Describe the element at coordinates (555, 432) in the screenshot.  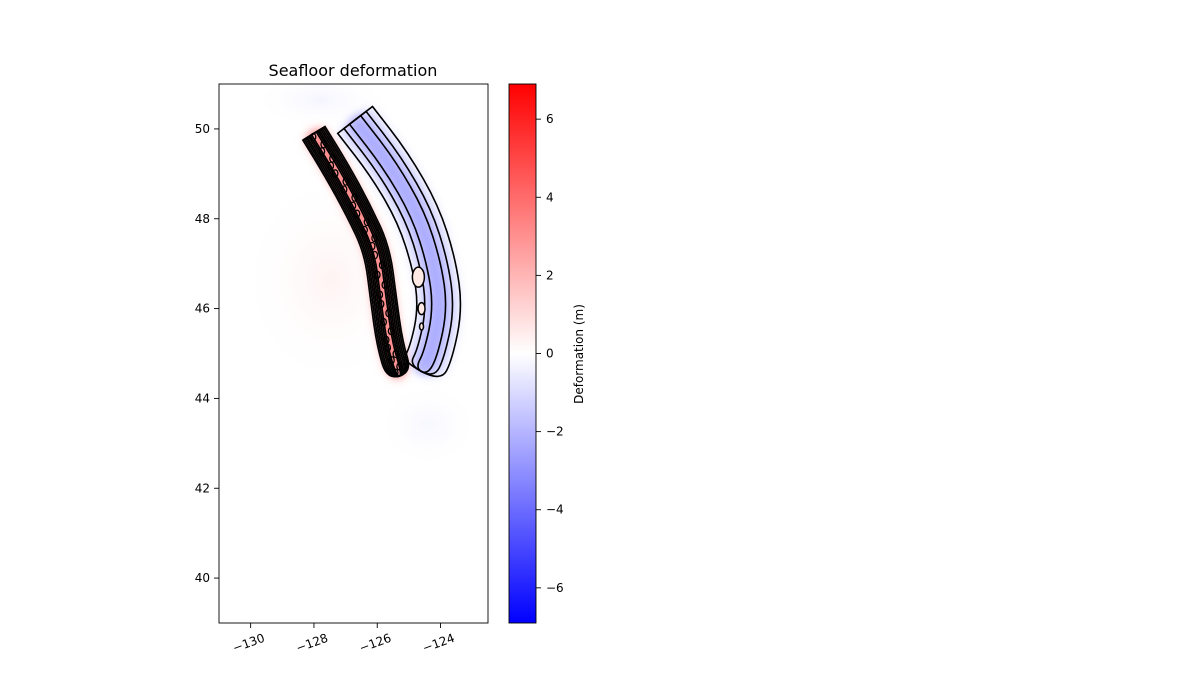
I see `colorbar-tick-label: −2` at that location.